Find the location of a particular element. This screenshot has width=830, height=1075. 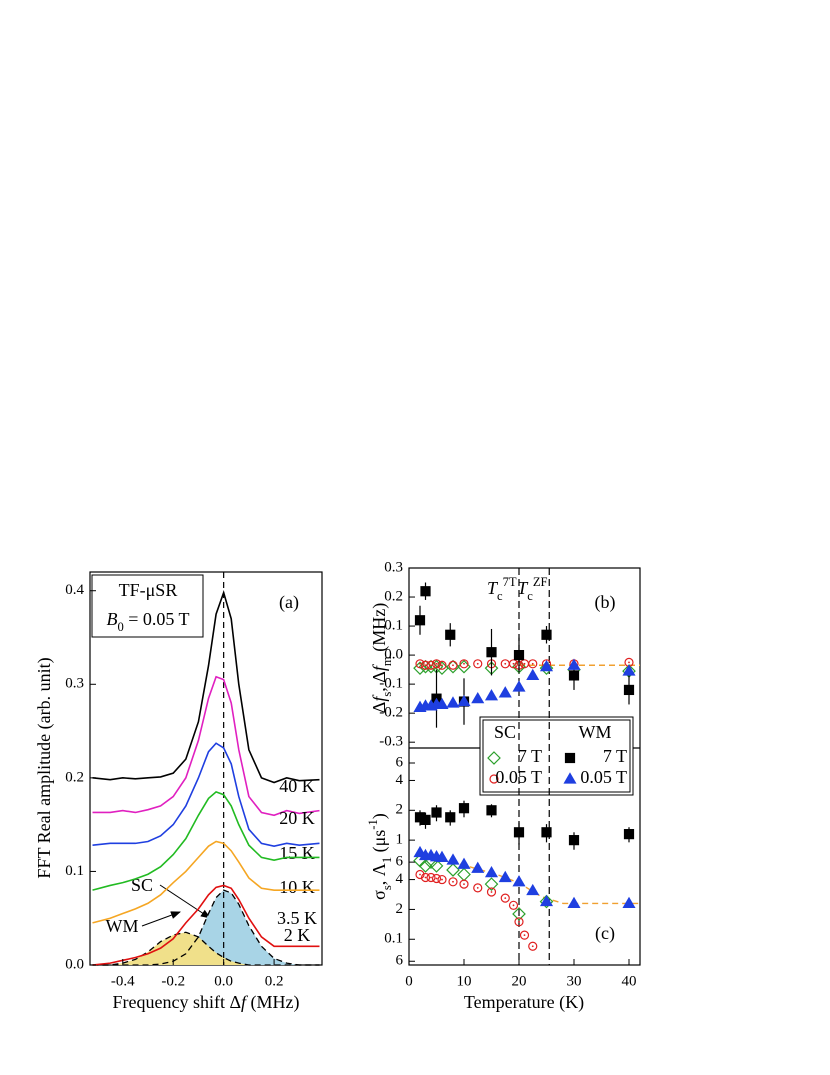

panel-bc-frame is located at coordinates (524, 766).